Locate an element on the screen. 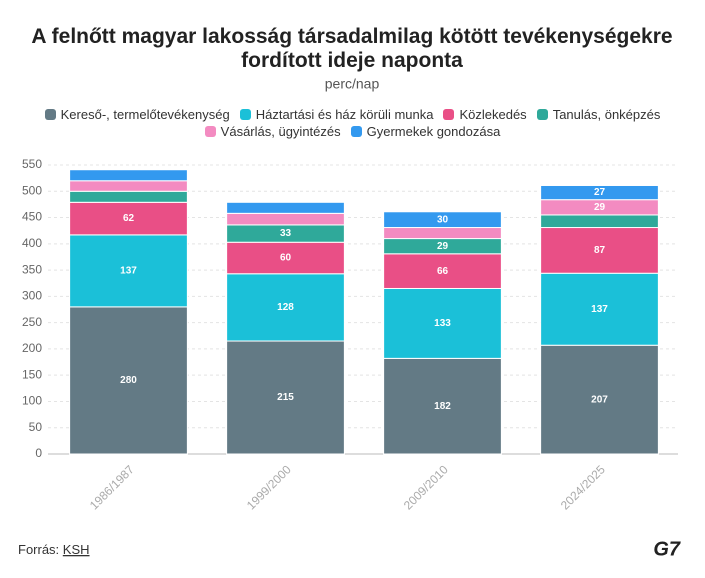 Image resolution: width=705 pixels, height=578 pixels. source-label: Forrás: is located at coordinates (38, 549).